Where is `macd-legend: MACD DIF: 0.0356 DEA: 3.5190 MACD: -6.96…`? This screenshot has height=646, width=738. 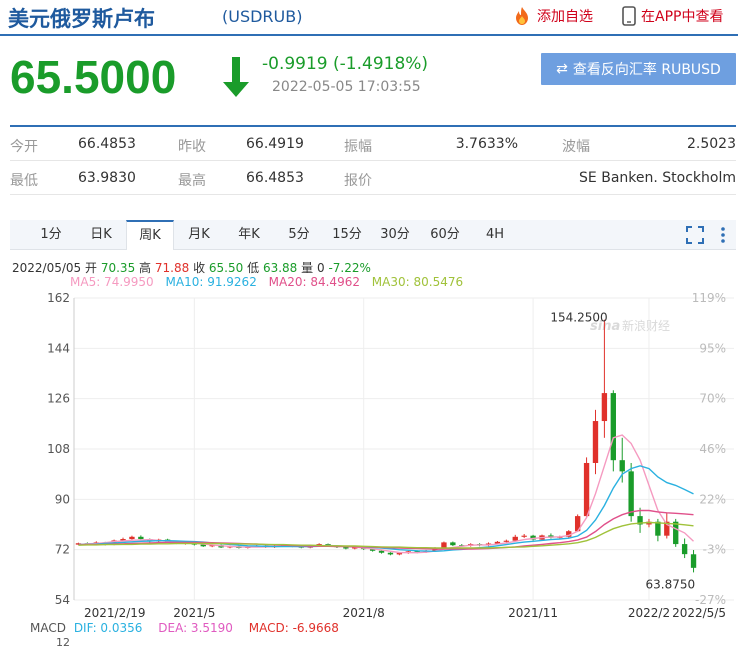 macd-legend: MACD DIF: 0.0356 DEA: 3.5190 MACD: -6.96… is located at coordinates (190, 628).